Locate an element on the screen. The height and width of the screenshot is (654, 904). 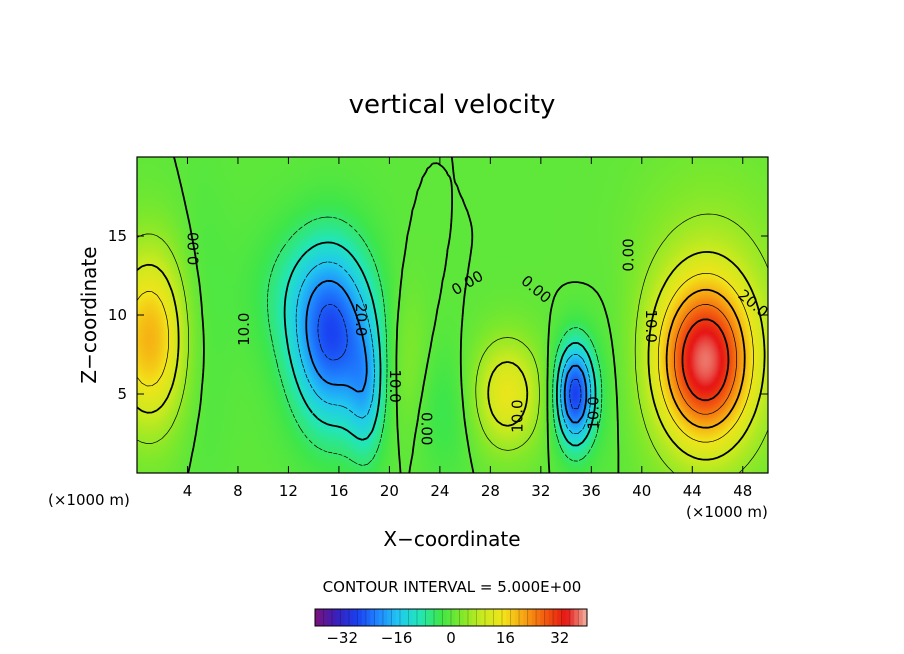
x-axis-title: X−coordinate is located at coordinates (451, 539).